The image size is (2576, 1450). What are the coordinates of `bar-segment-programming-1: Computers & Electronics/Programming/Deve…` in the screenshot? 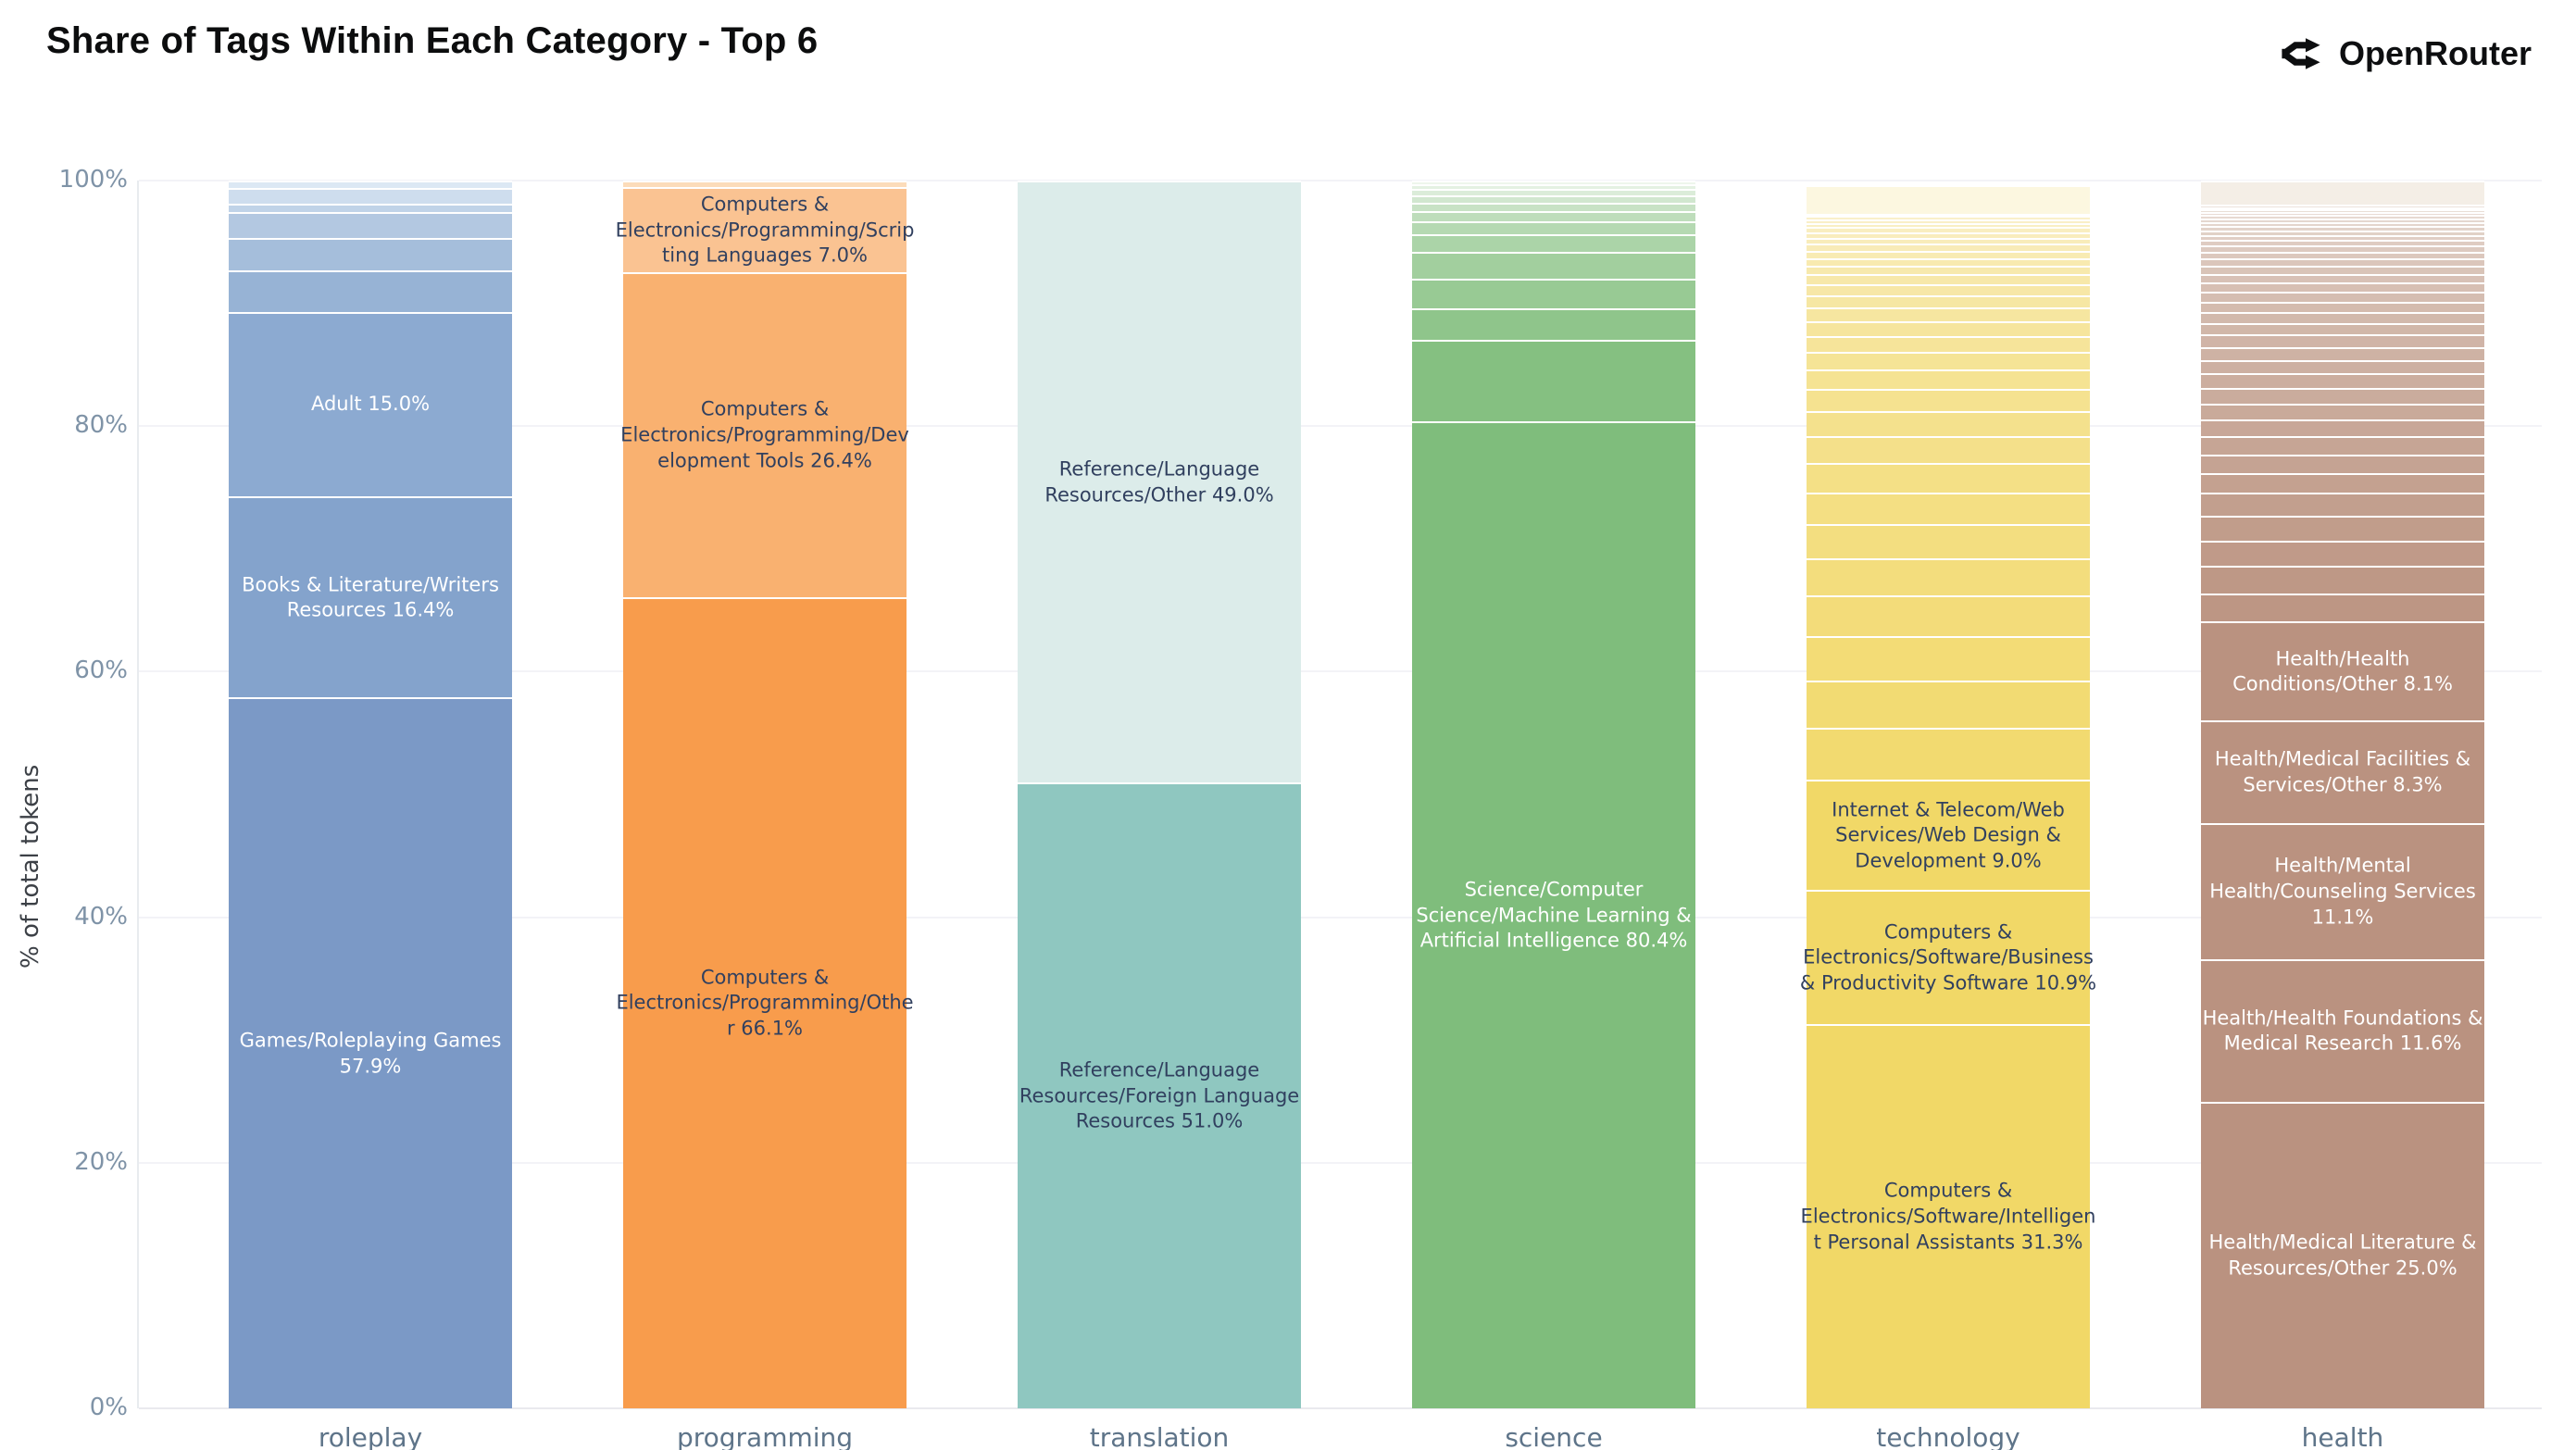 It's located at (765, 435).